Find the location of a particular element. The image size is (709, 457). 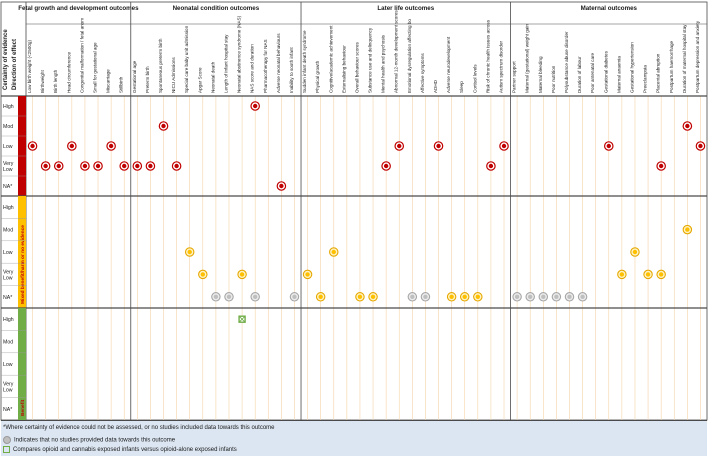

outcome-label: Preeclampsia is located at coordinates (645, 79).